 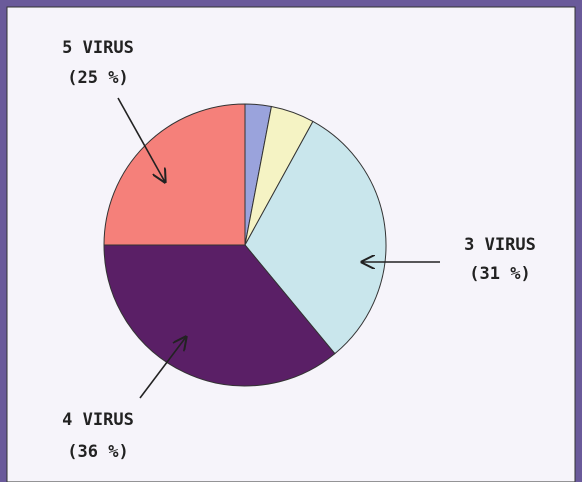 What do you see at coordinates (97, 452) in the screenshot?
I see `value-label: (36 %)` at bounding box center [97, 452].